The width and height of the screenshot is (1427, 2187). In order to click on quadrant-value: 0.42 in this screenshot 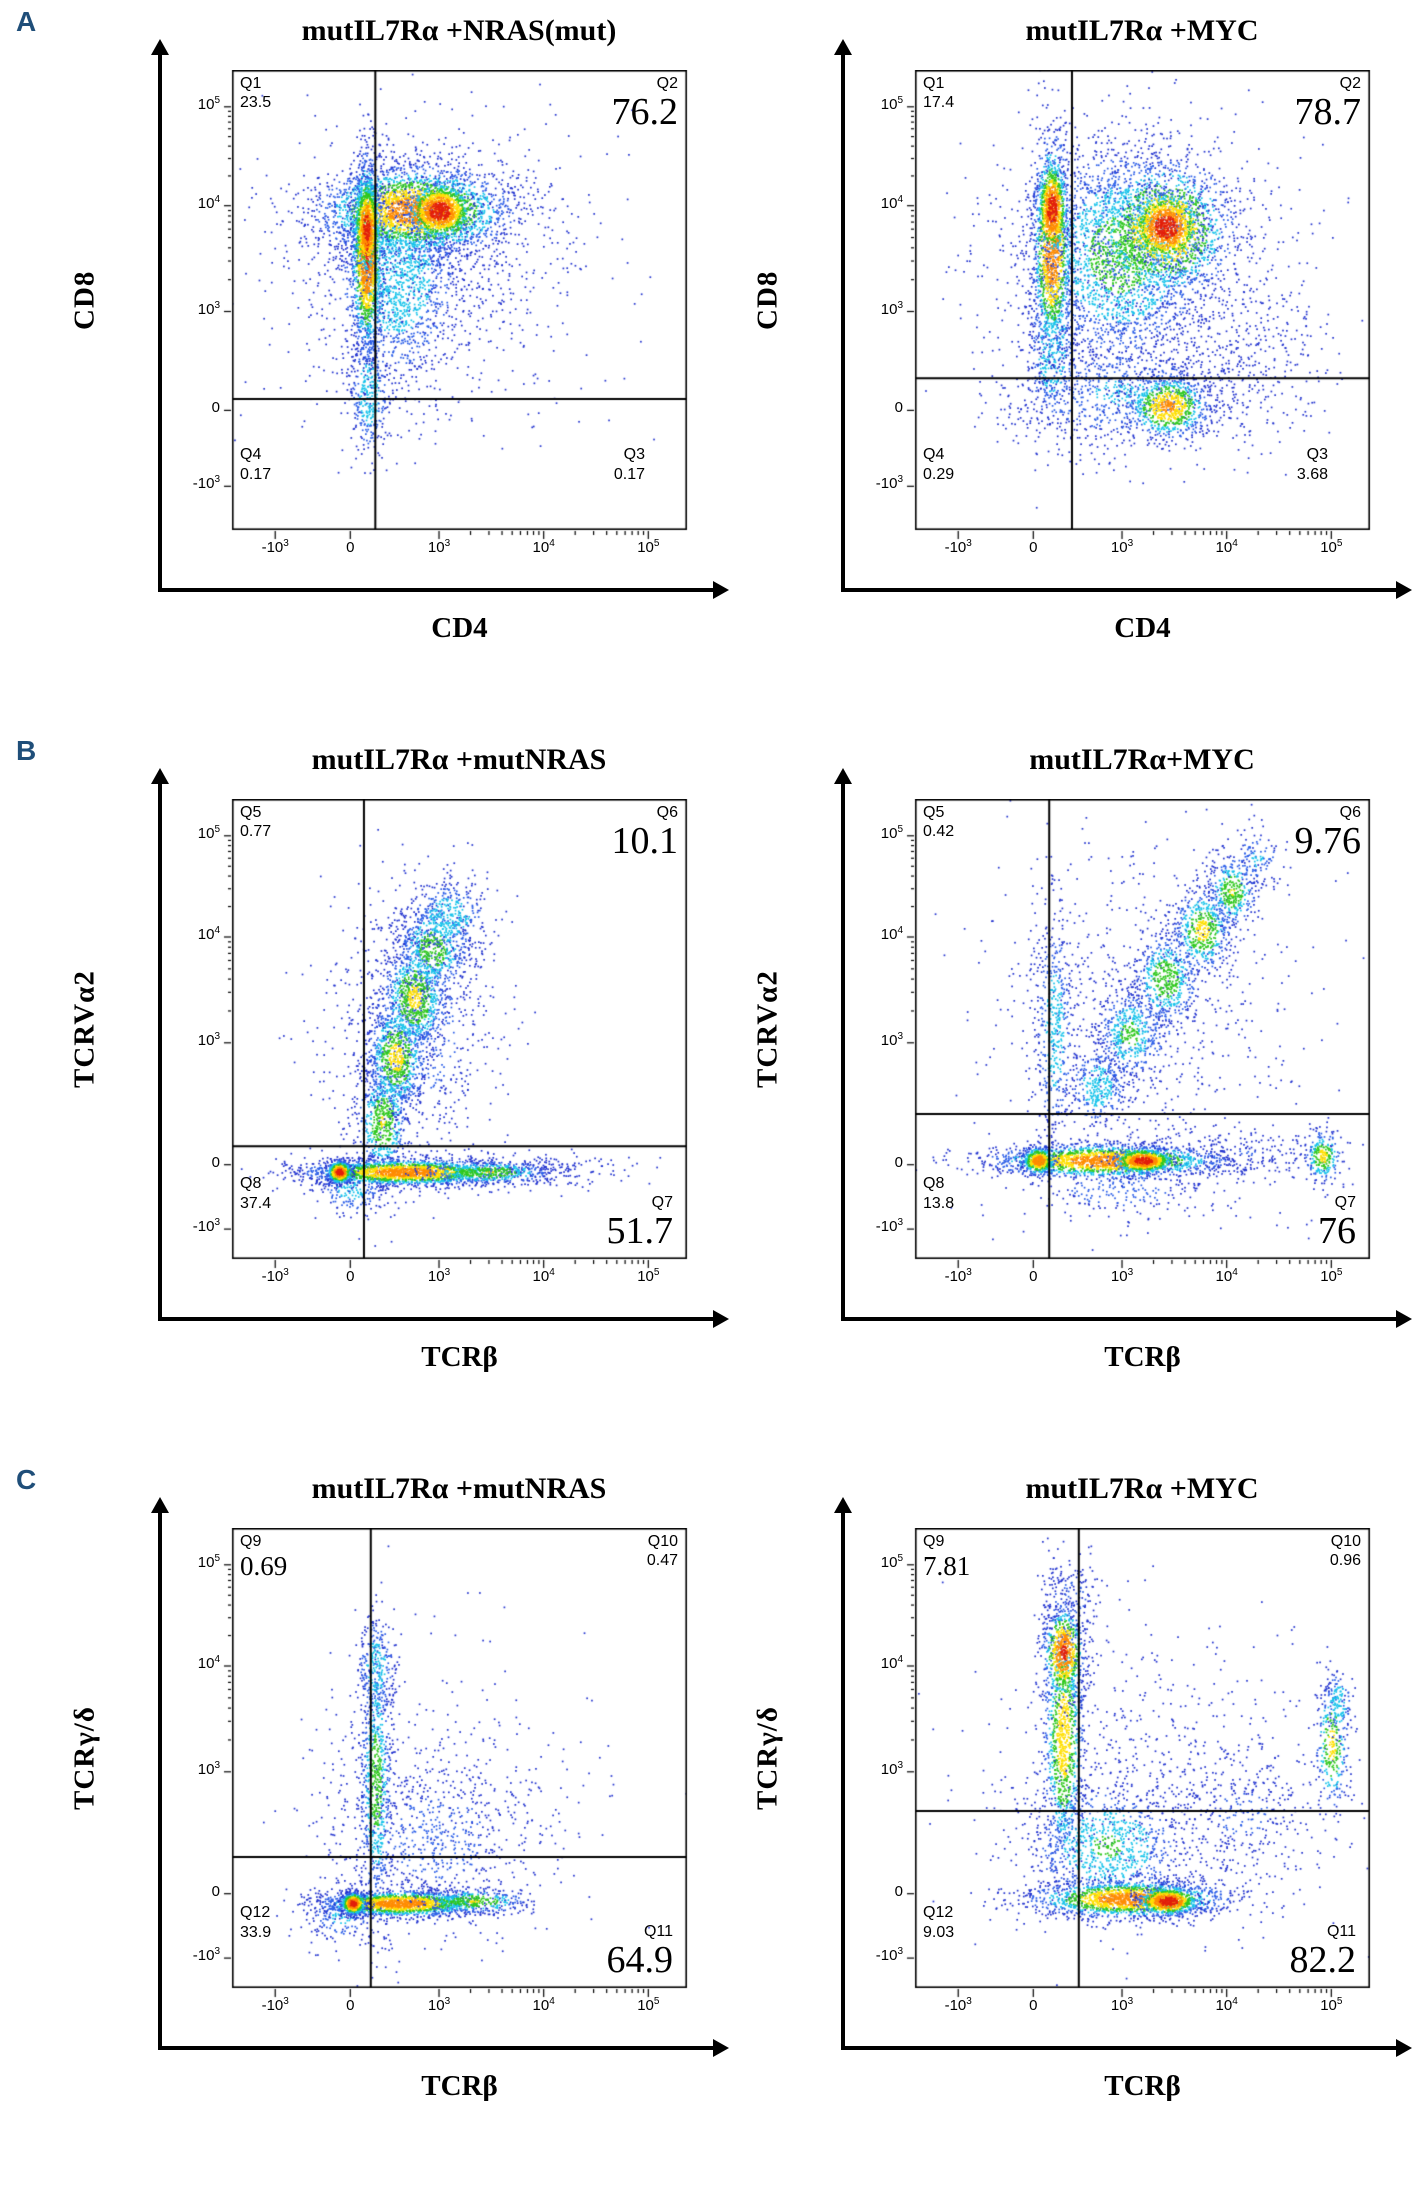, I will do `click(939, 832)`.